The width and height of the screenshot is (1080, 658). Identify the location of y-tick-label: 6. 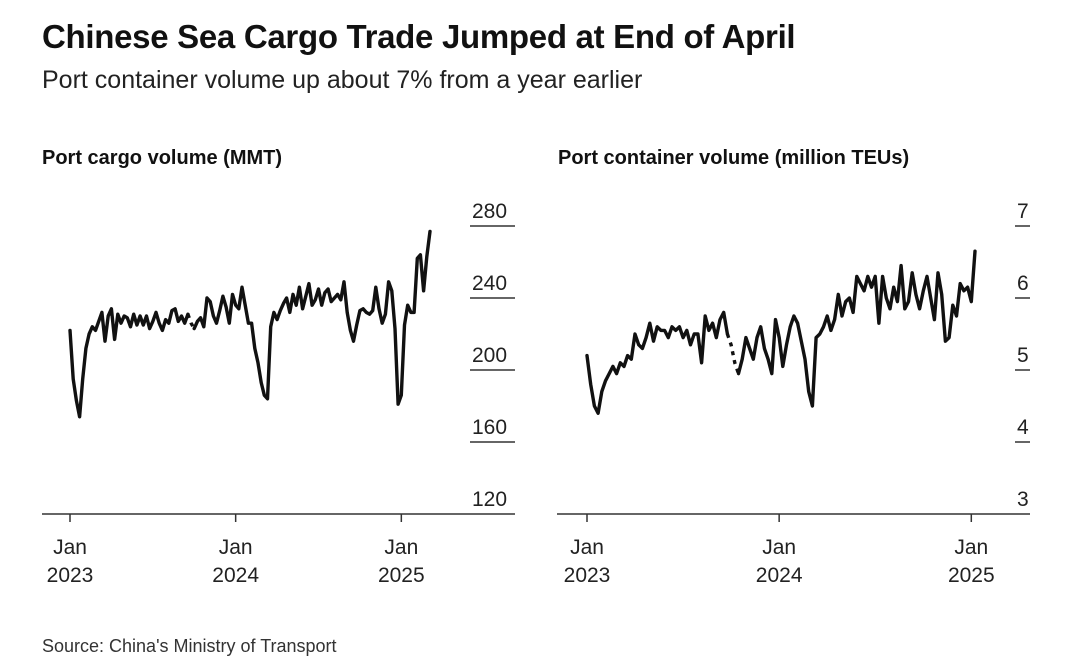
(1023, 283).